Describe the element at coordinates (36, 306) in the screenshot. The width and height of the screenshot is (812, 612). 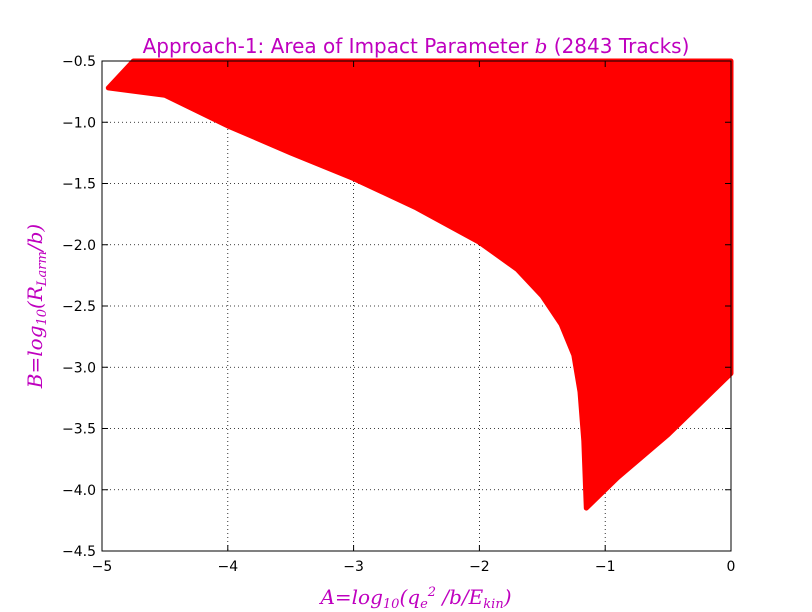
I see `y-axis-label: B=log10(RLarm/b)` at that location.